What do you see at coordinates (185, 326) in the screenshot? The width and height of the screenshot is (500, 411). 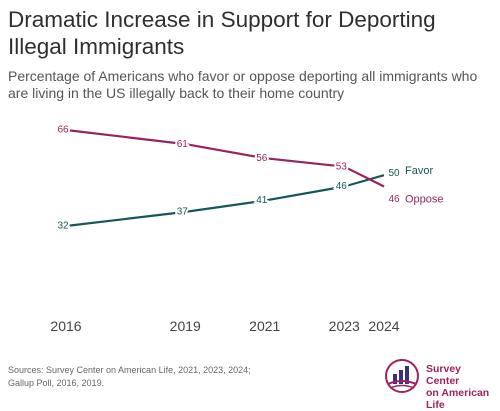 I see `x-tick-label-2019: 2019` at bounding box center [185, 326].